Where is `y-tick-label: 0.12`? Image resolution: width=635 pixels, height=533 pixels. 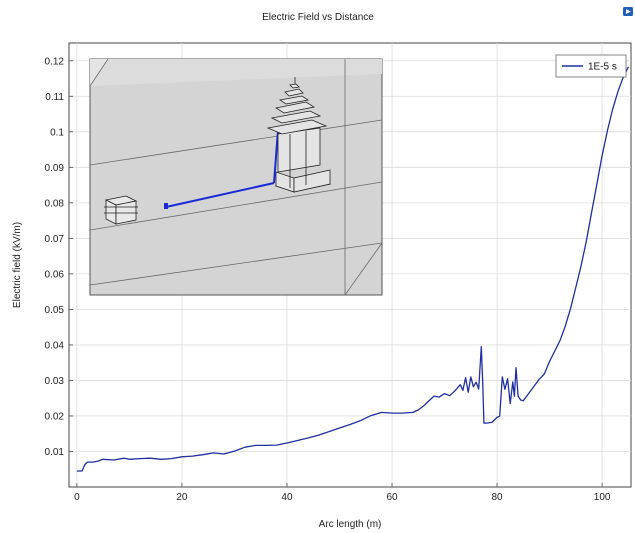
y-tick-label: 0.12 is located at coordinates (55, 61).